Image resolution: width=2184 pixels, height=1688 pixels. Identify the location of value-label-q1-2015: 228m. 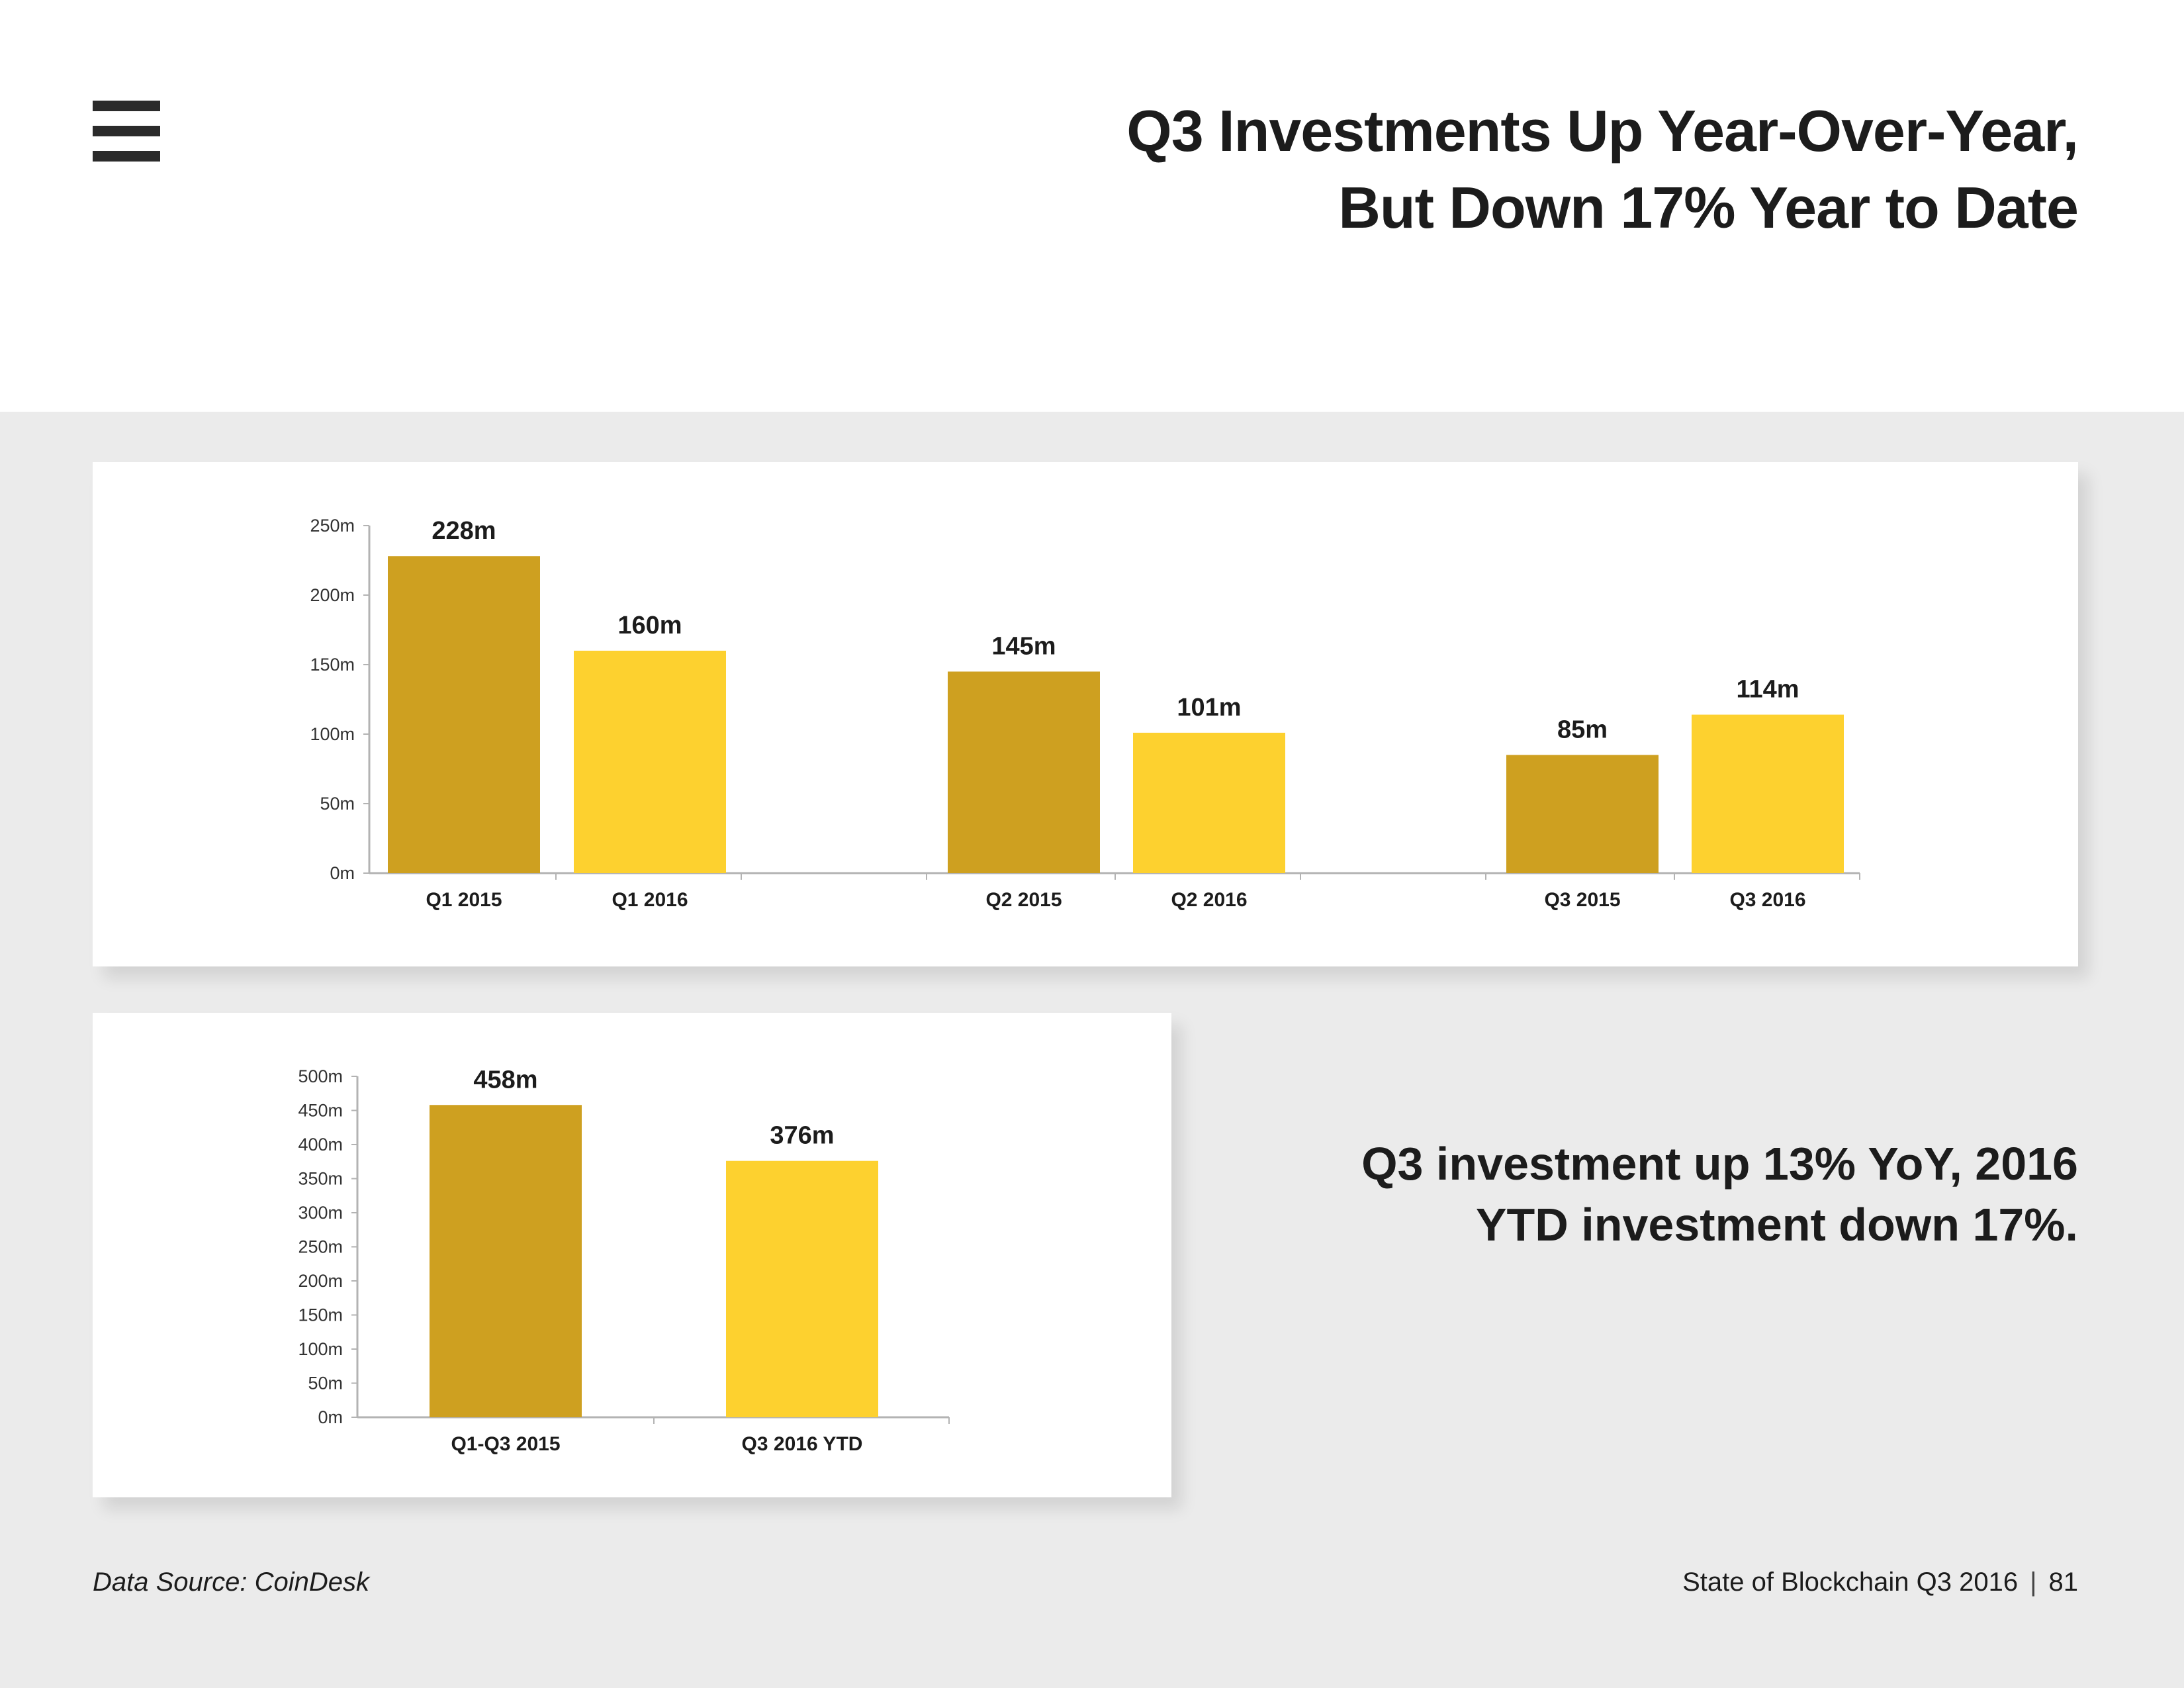
(464, 531).